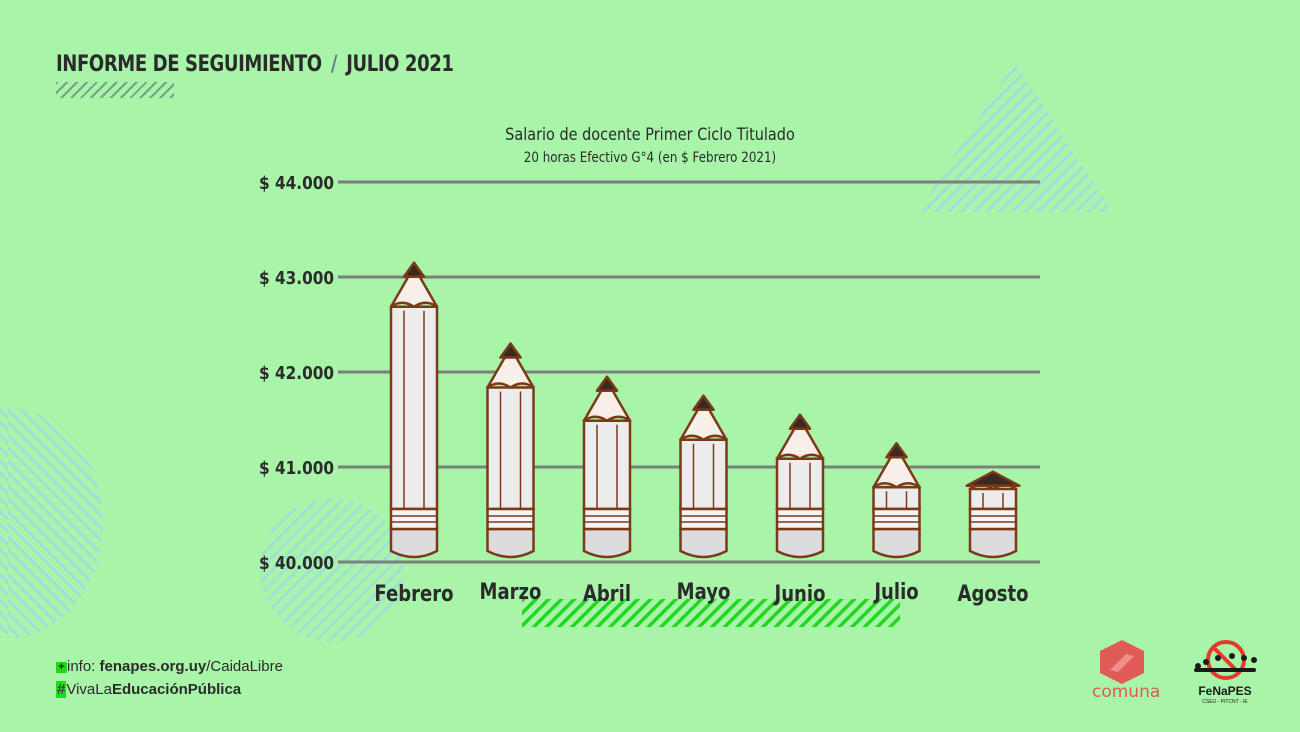 The width and height of the screenshot is (1300, 732). What do you see at coordinates (296, 183) in the screenshot?
I see `y-tick-label: $ 44.000` at bounding box center [296, 183].